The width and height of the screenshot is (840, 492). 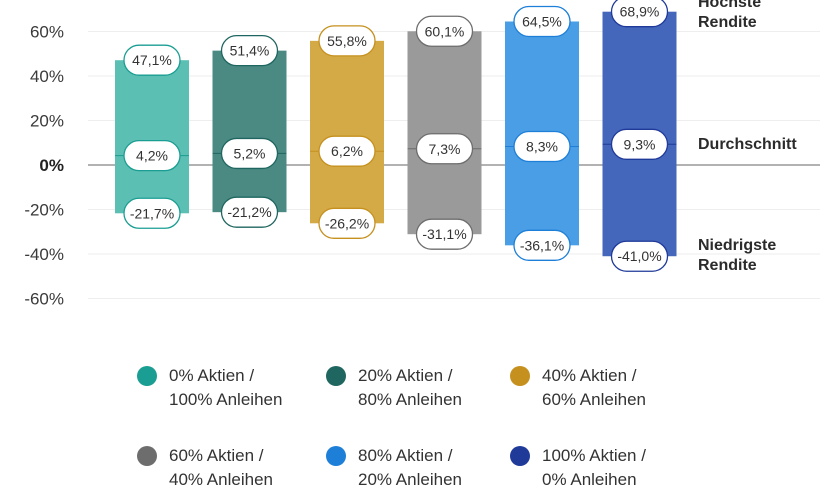 I want to click on y-tick-label: -40%, so click(x=44, y=254).